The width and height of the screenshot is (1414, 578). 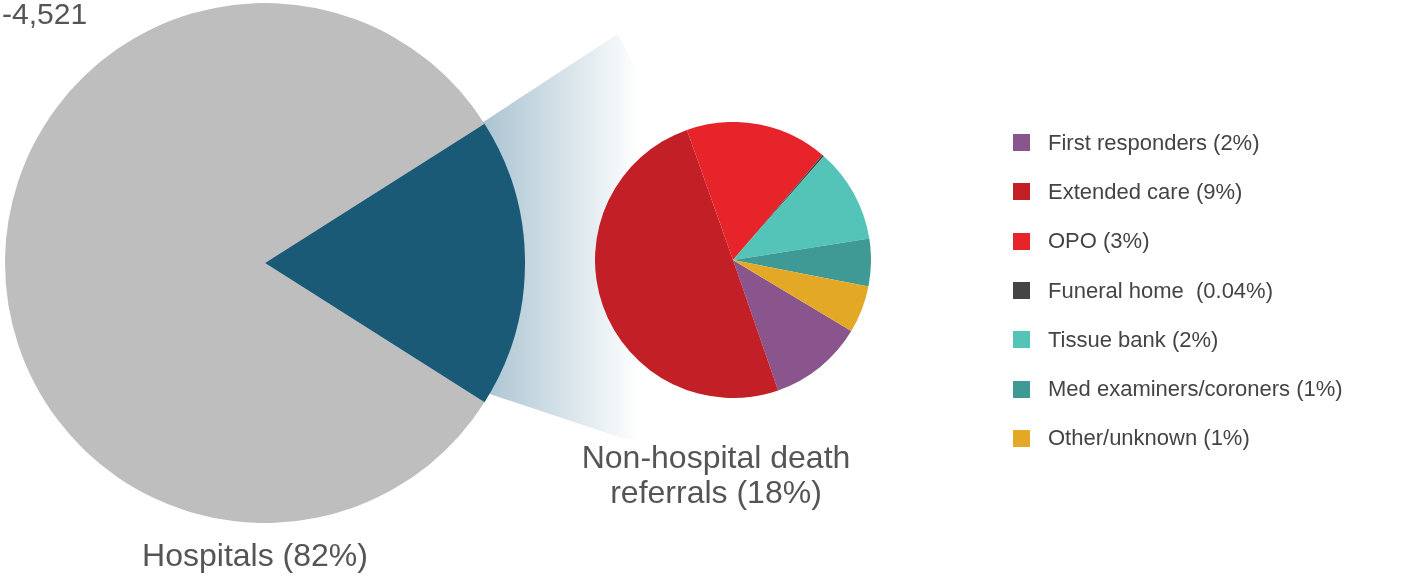 I want to click on slice-label: Non-hospital death referrals (18%), so click(x=716, y=474).